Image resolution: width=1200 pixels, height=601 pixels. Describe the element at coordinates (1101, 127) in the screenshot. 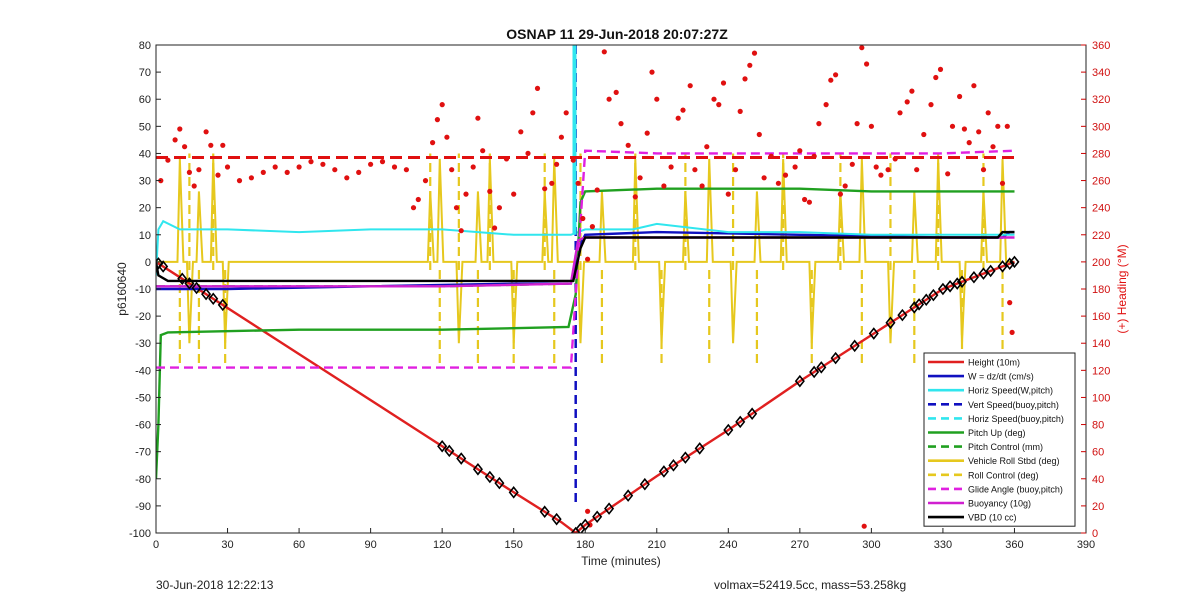

I see `y2-tick-label: 300` at that location.